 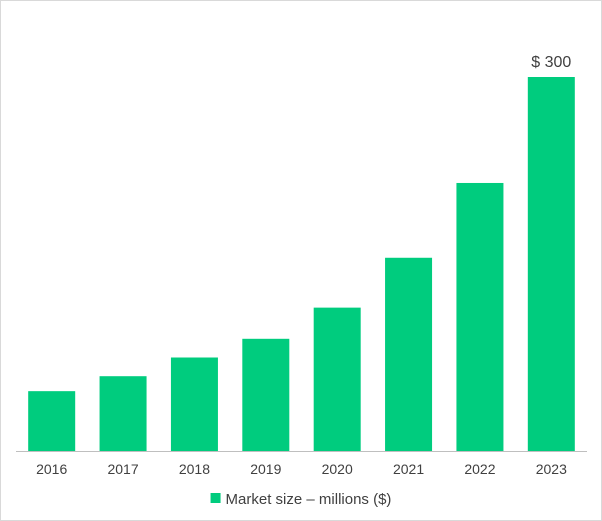 What do you see at coordinates (480, 316) in the screenshot?
I see `bar-2022` at bounding box center [480, 316].